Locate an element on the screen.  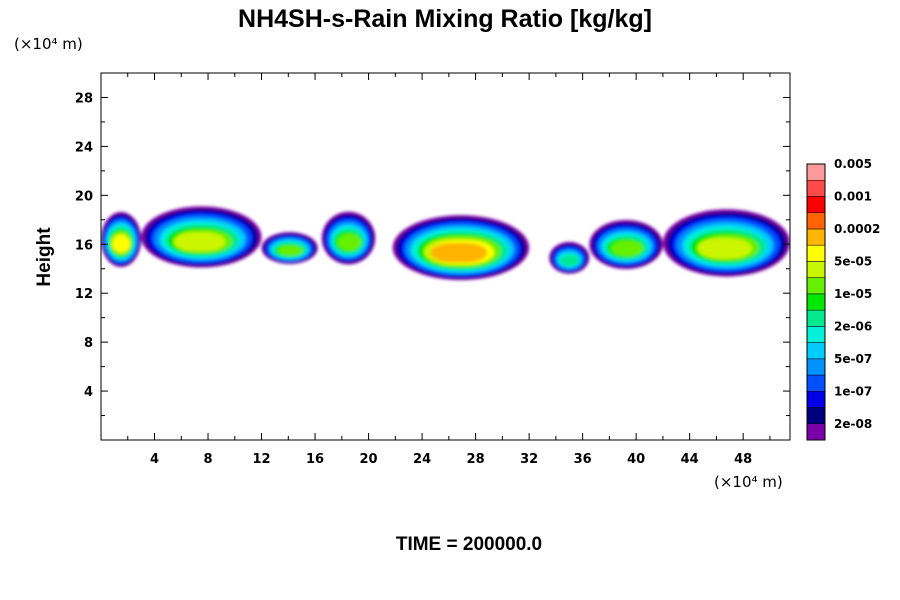
colorbar-label: 0.001 is located at coordinates (853, 196).